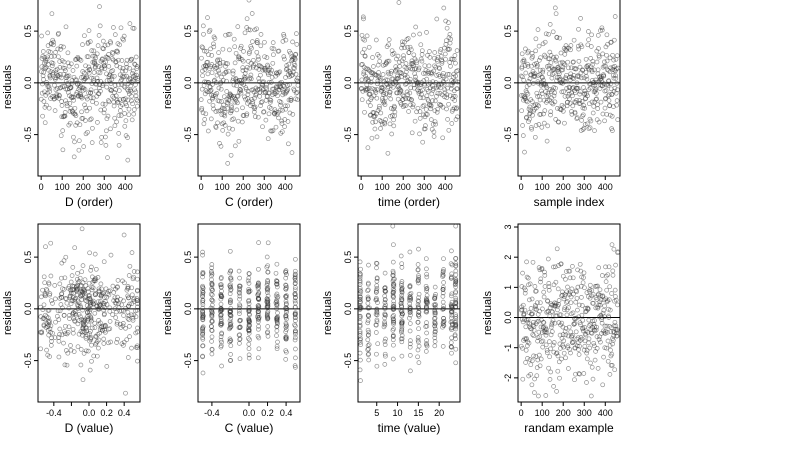  Describe the element at coordinates (569, 202) in the screenshot. I see `x-axis-title: sample index` at that location.